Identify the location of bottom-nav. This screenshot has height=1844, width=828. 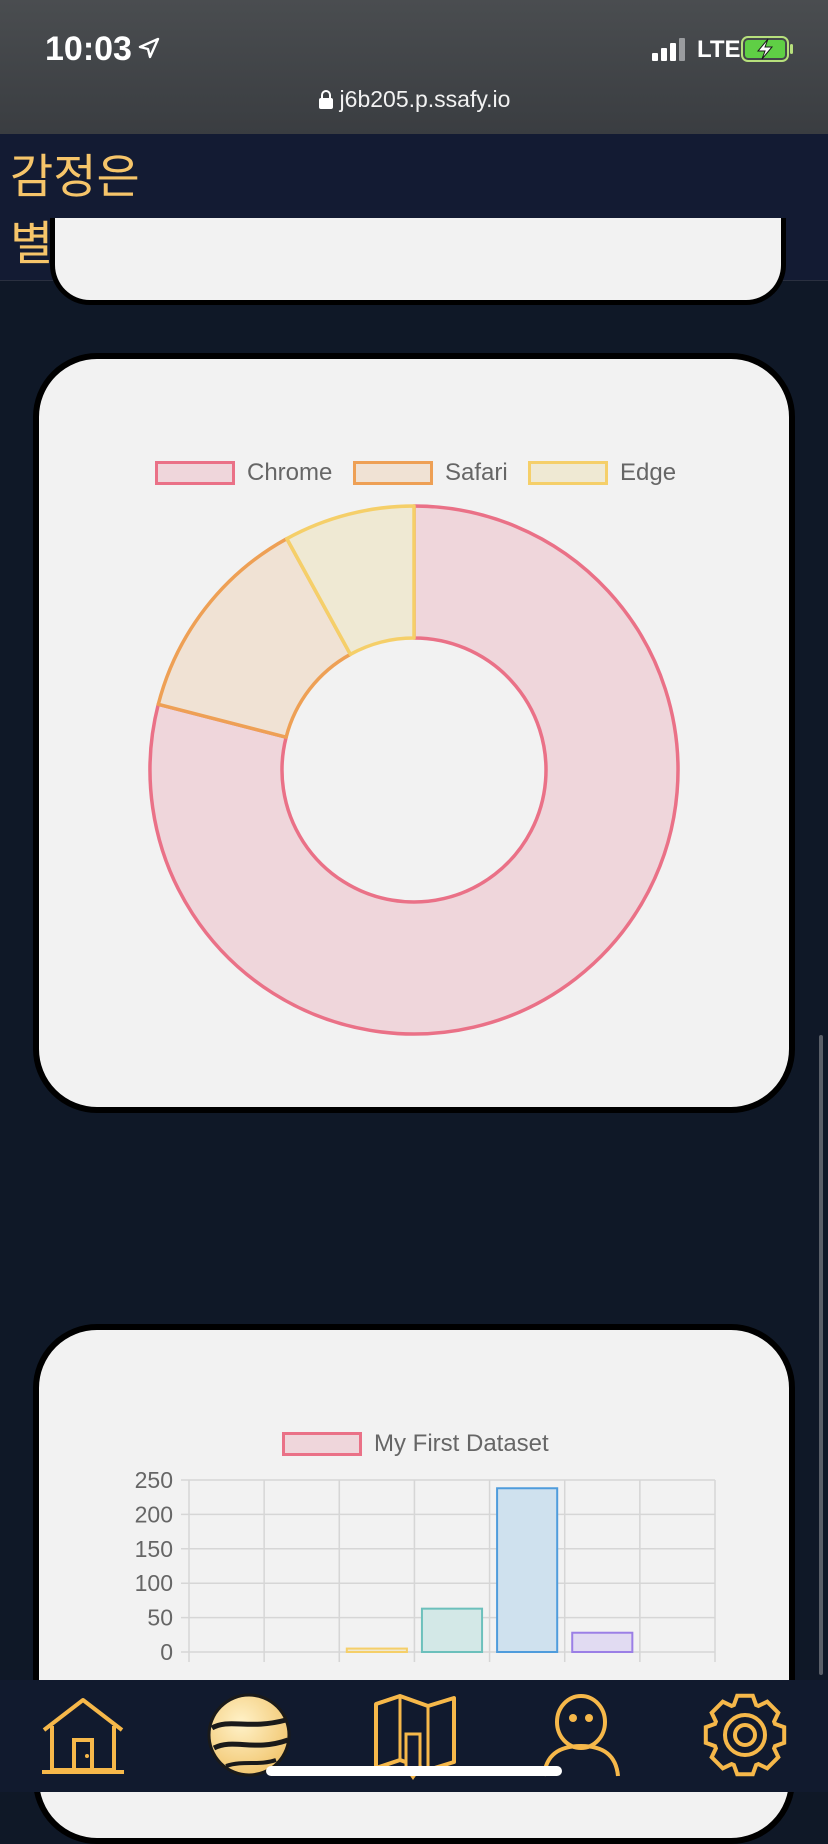
(414, 1736).